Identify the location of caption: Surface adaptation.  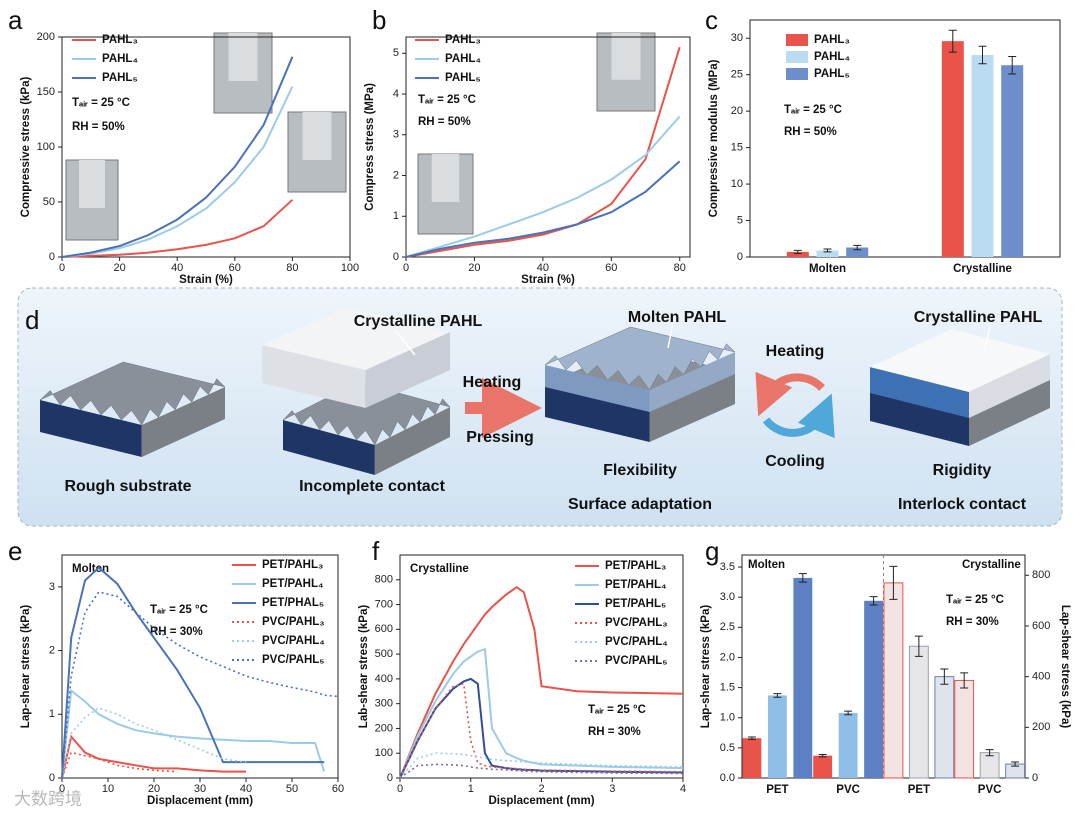
(640, 504).